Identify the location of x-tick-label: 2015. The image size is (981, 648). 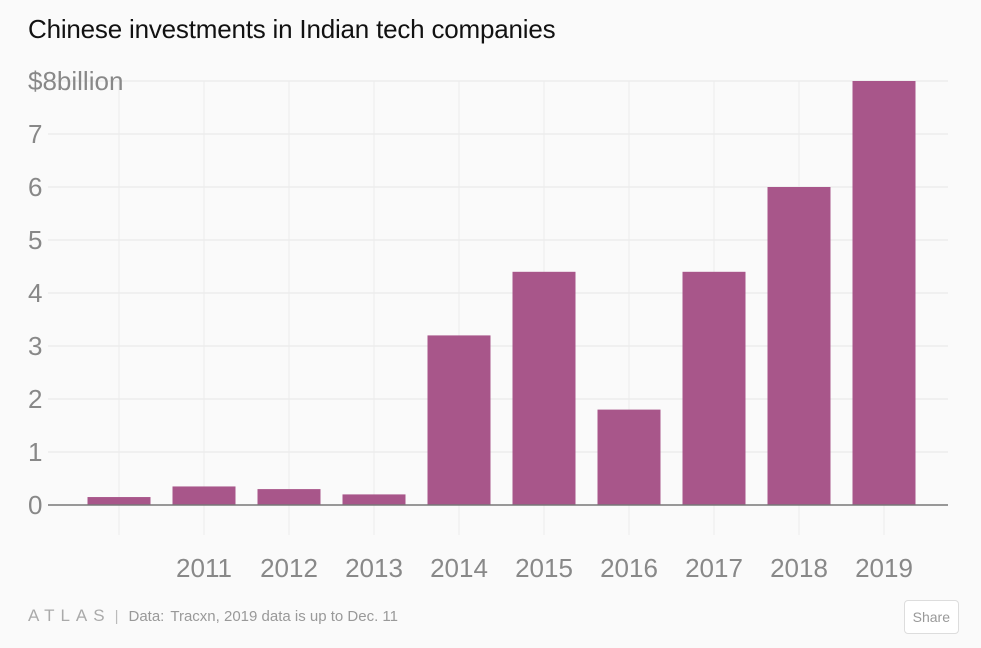
(544, 568).